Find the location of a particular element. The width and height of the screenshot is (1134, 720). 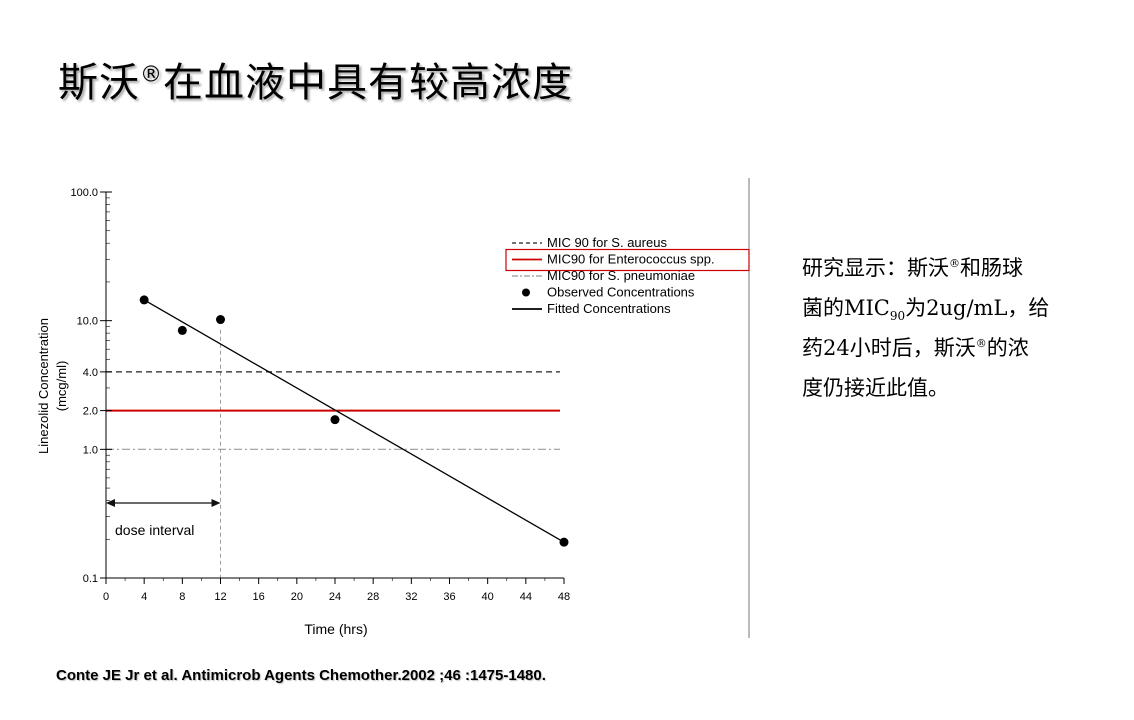

x-tick-label: 20 is located at coordinates (297, 597).